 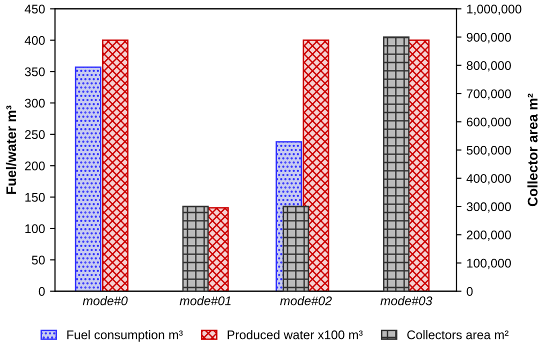 What do you see at coordinates (34, 71) in the screenshot?
I see `y-tick-label: 350` at bounding box center [34, 71].